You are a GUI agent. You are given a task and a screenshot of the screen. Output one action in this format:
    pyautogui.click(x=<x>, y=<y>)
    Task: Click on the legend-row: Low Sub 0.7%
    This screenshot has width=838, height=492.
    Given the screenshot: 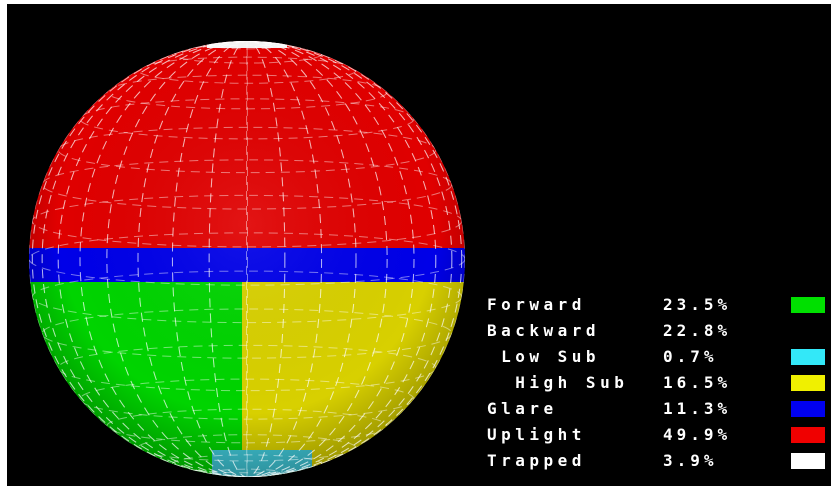 What is the action you would take?
    pyautogui.click(x=657, y=357)
    